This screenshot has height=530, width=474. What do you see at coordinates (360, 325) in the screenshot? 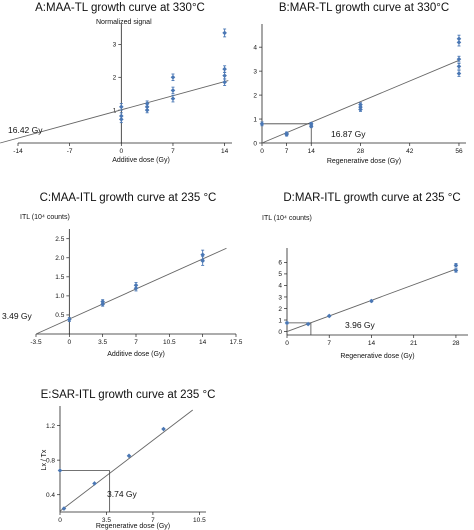
I see `equivalent-dose-label: 3.96 Gy` at bounding box center [360, 325].